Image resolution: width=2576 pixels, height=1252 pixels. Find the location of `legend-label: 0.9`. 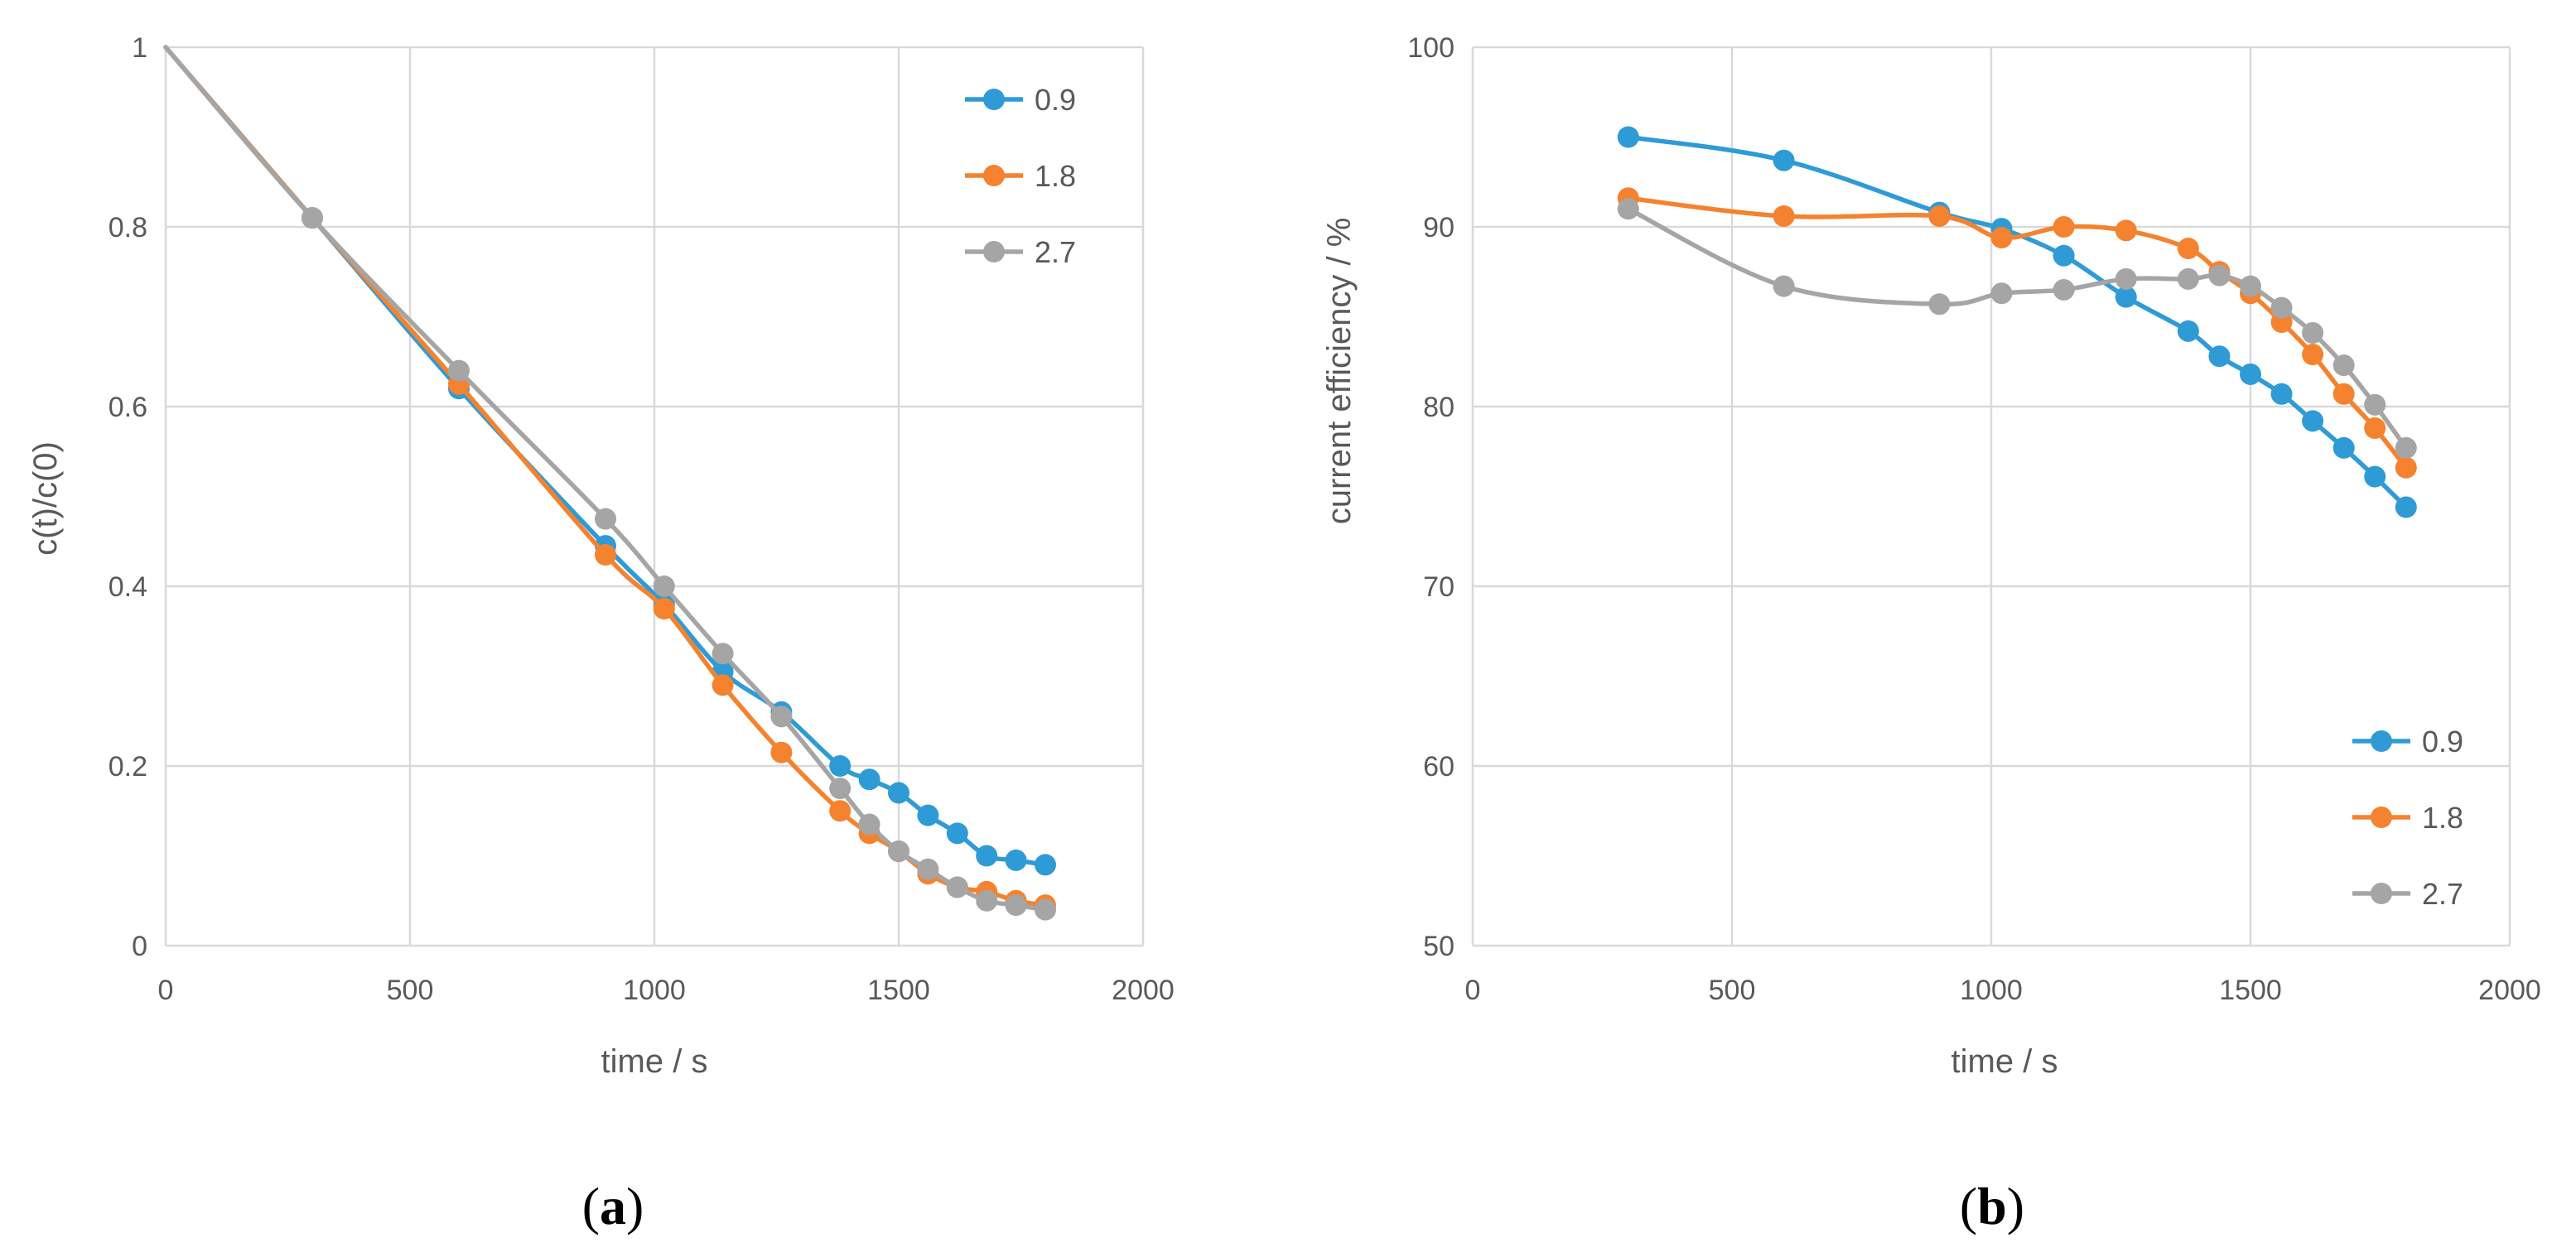

legend-label: 0.9 is located at coordinates (1055, 100).